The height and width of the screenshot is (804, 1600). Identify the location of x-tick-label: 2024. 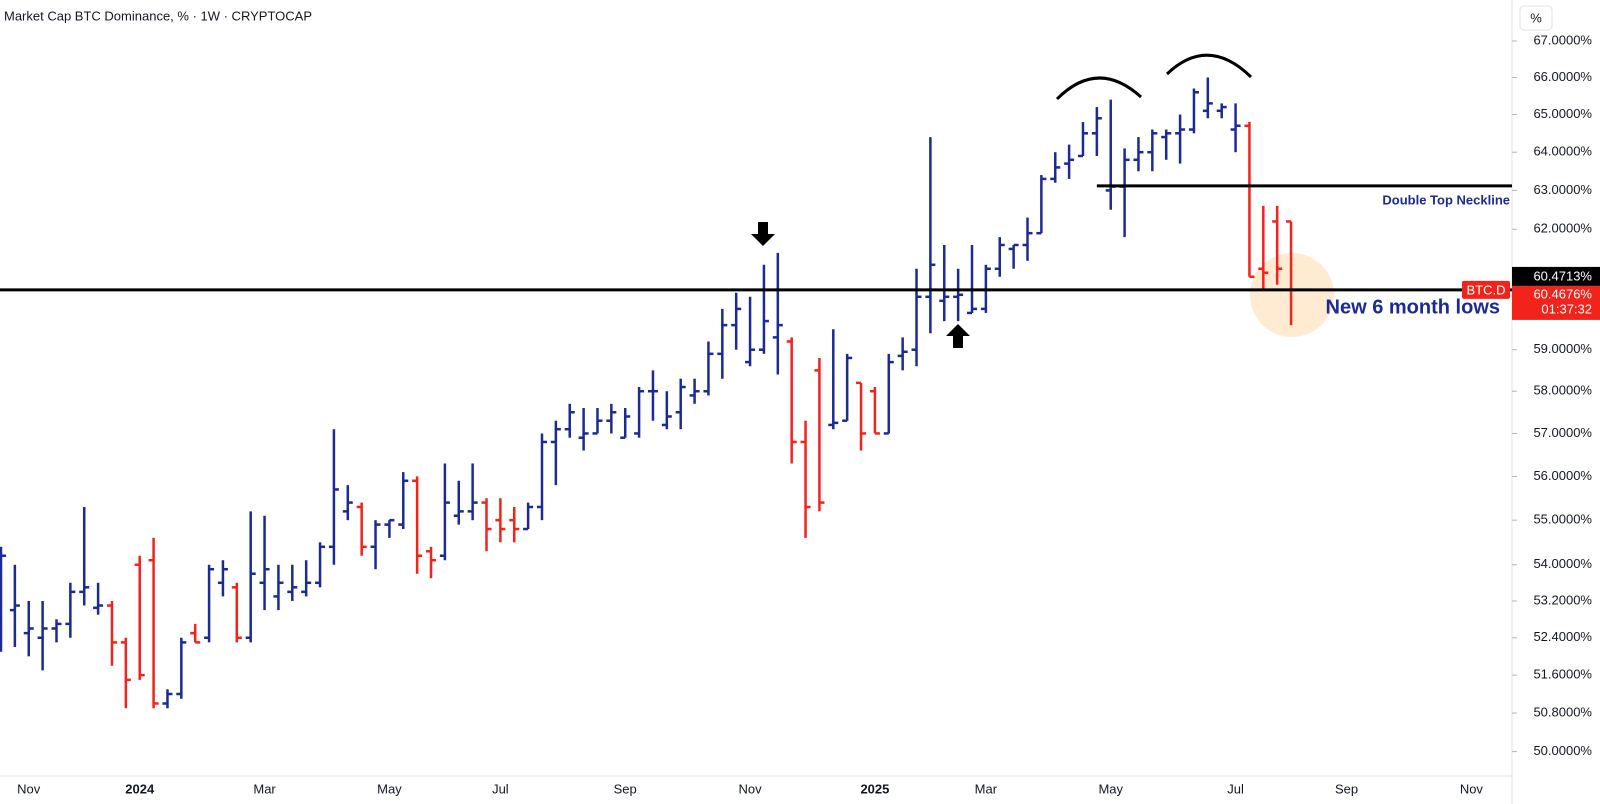
(140, 788).